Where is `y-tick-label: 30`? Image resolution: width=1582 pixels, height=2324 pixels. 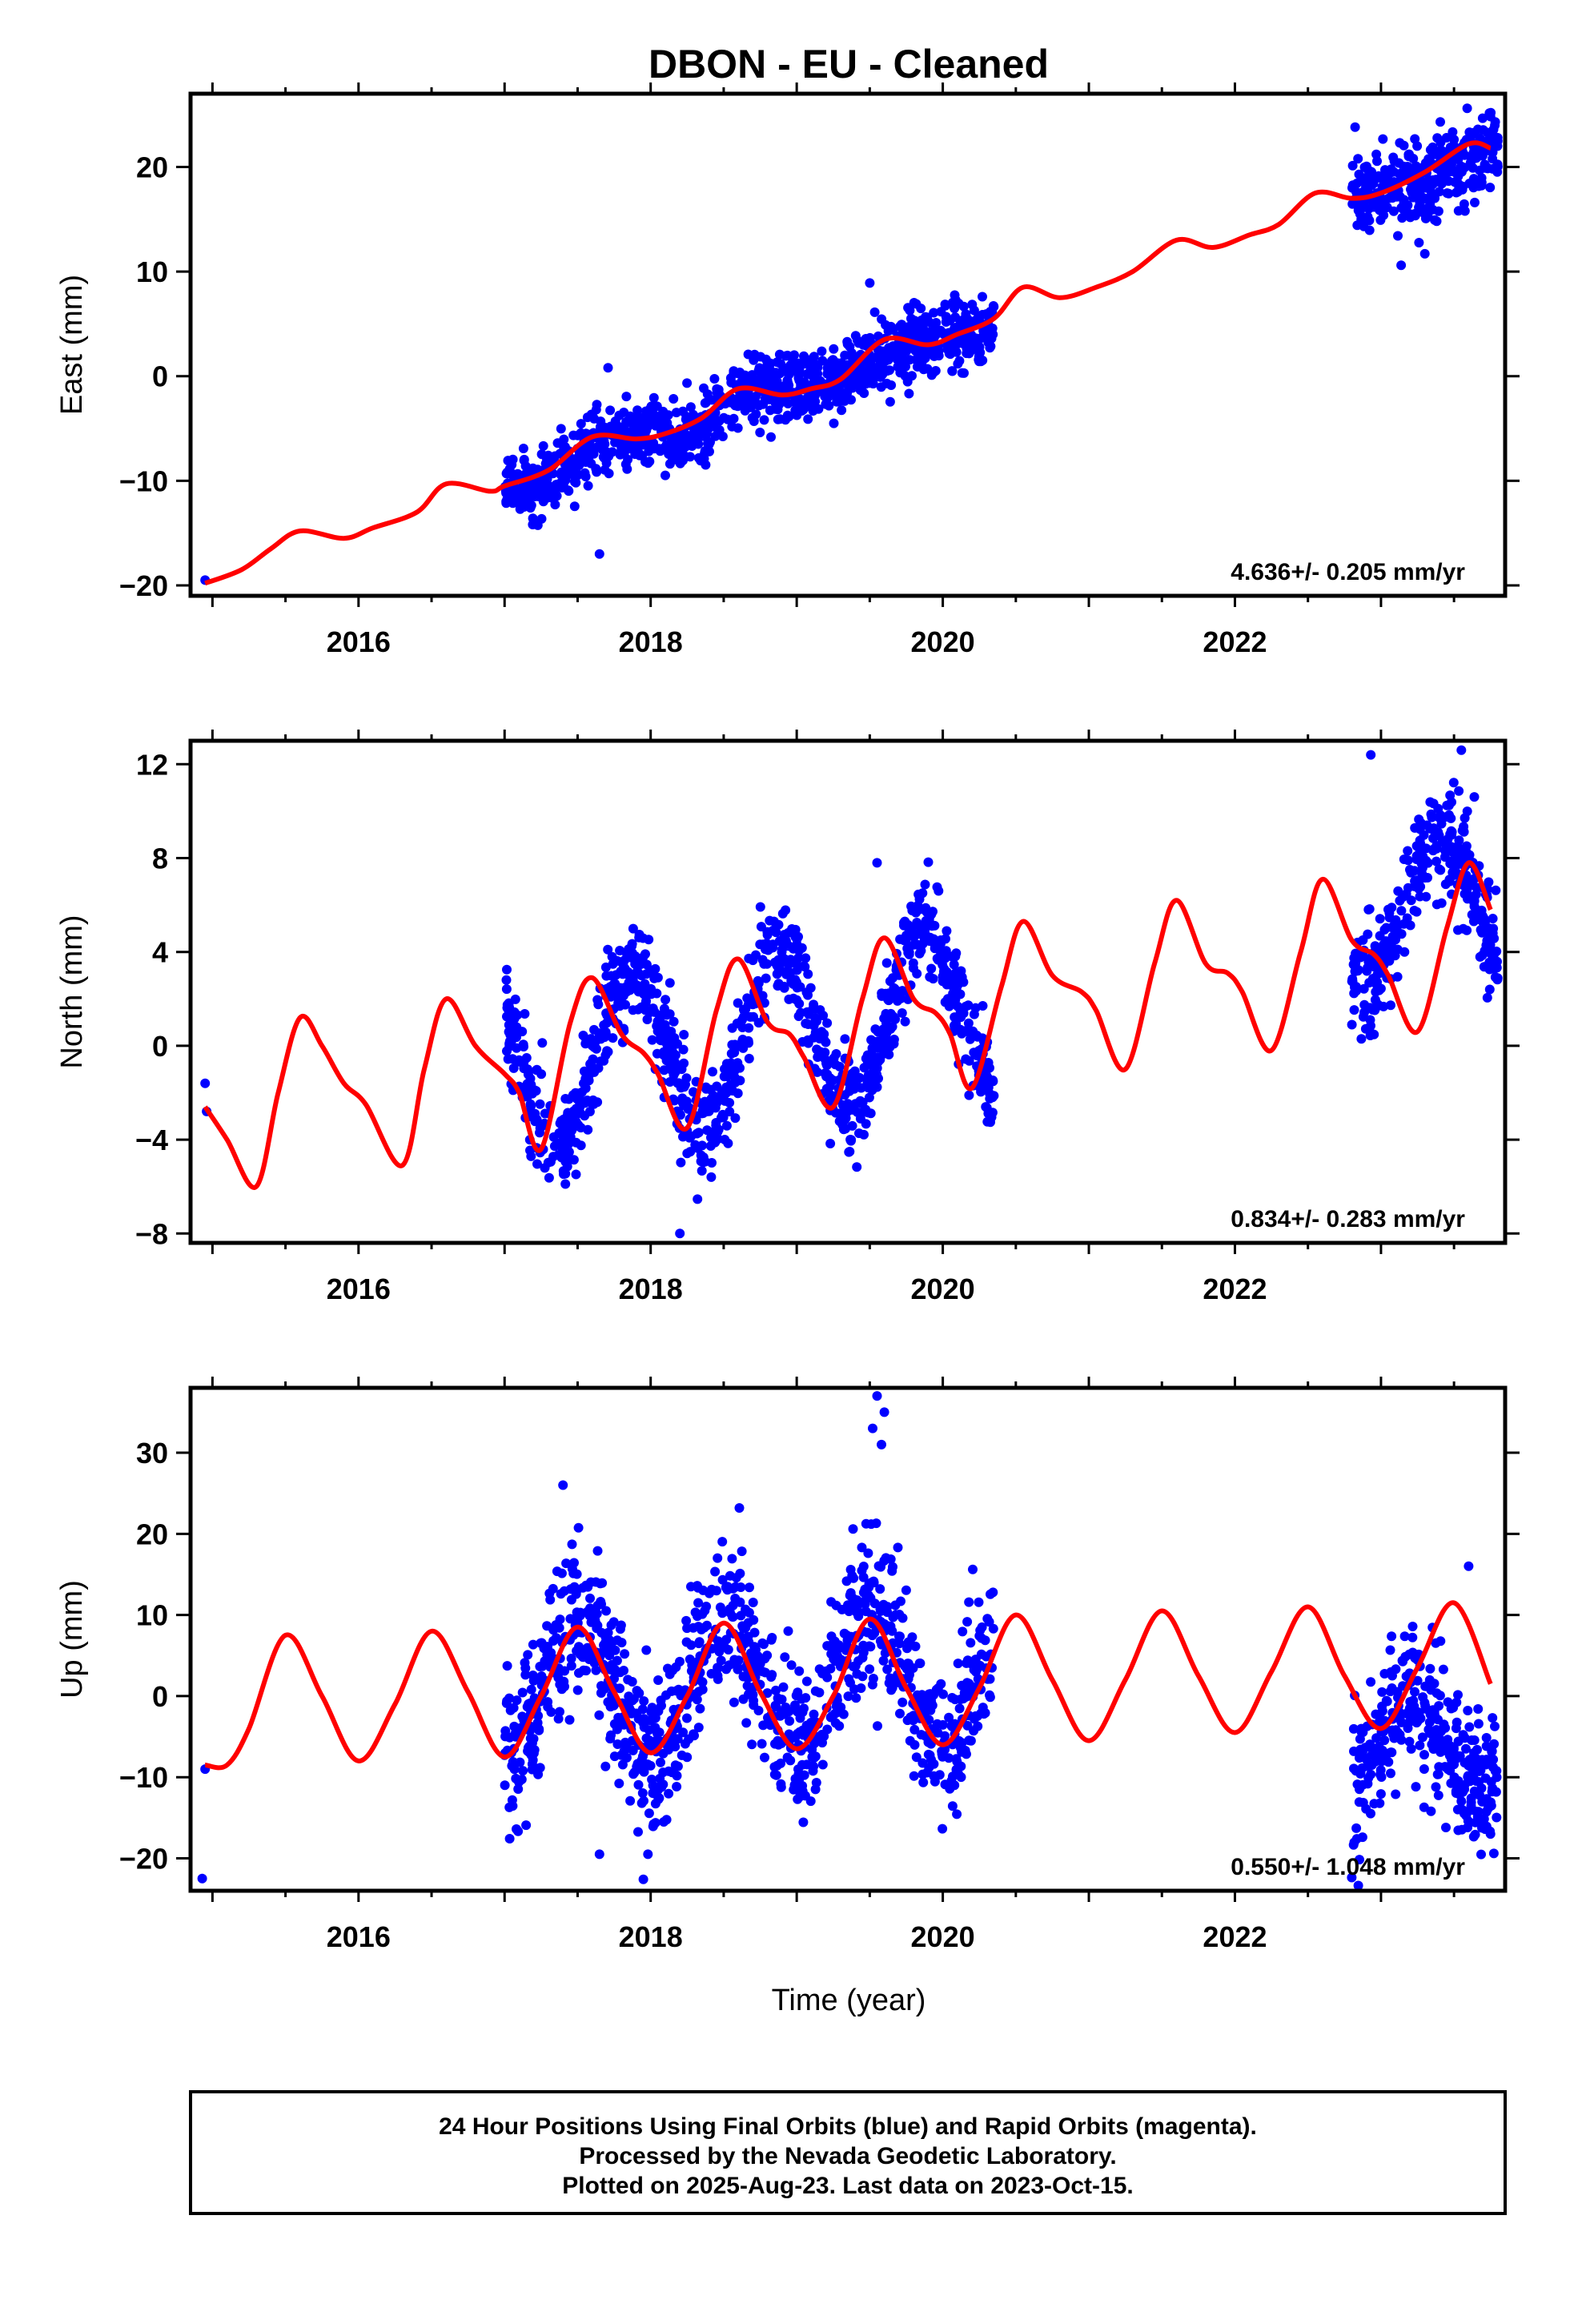
y-tick-label: 30 is located at coordinates (152, 1453).